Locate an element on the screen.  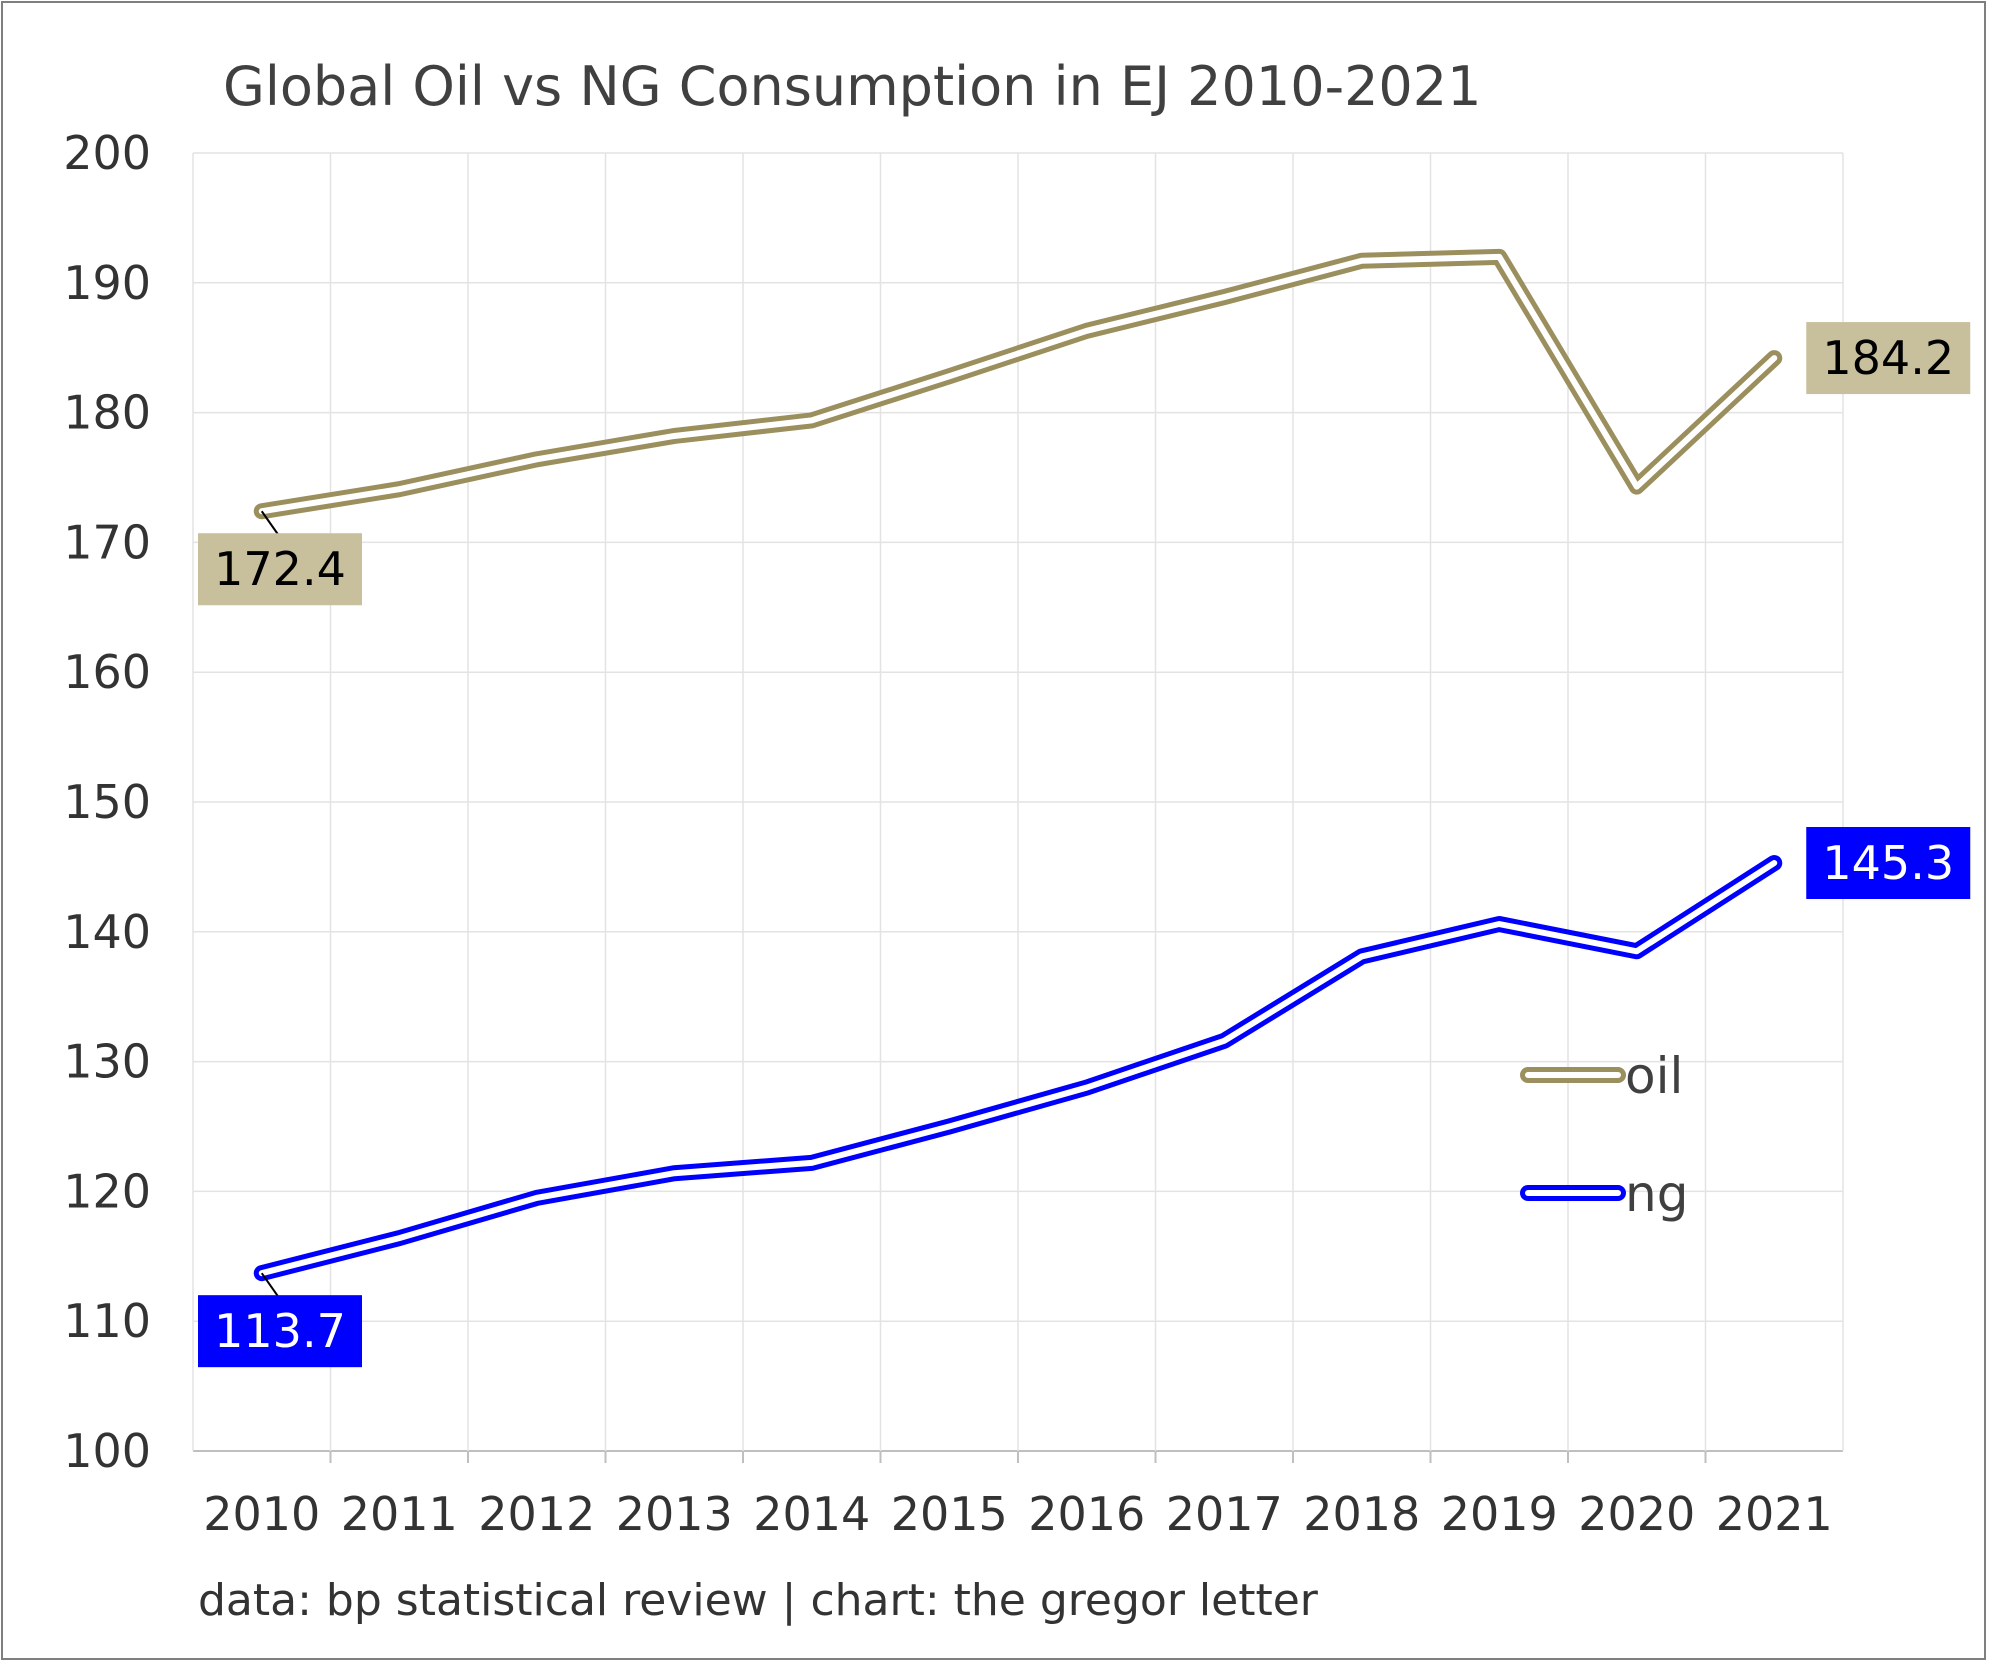
x-tick-label: 2016 is located at coordinates (1086, 1514).